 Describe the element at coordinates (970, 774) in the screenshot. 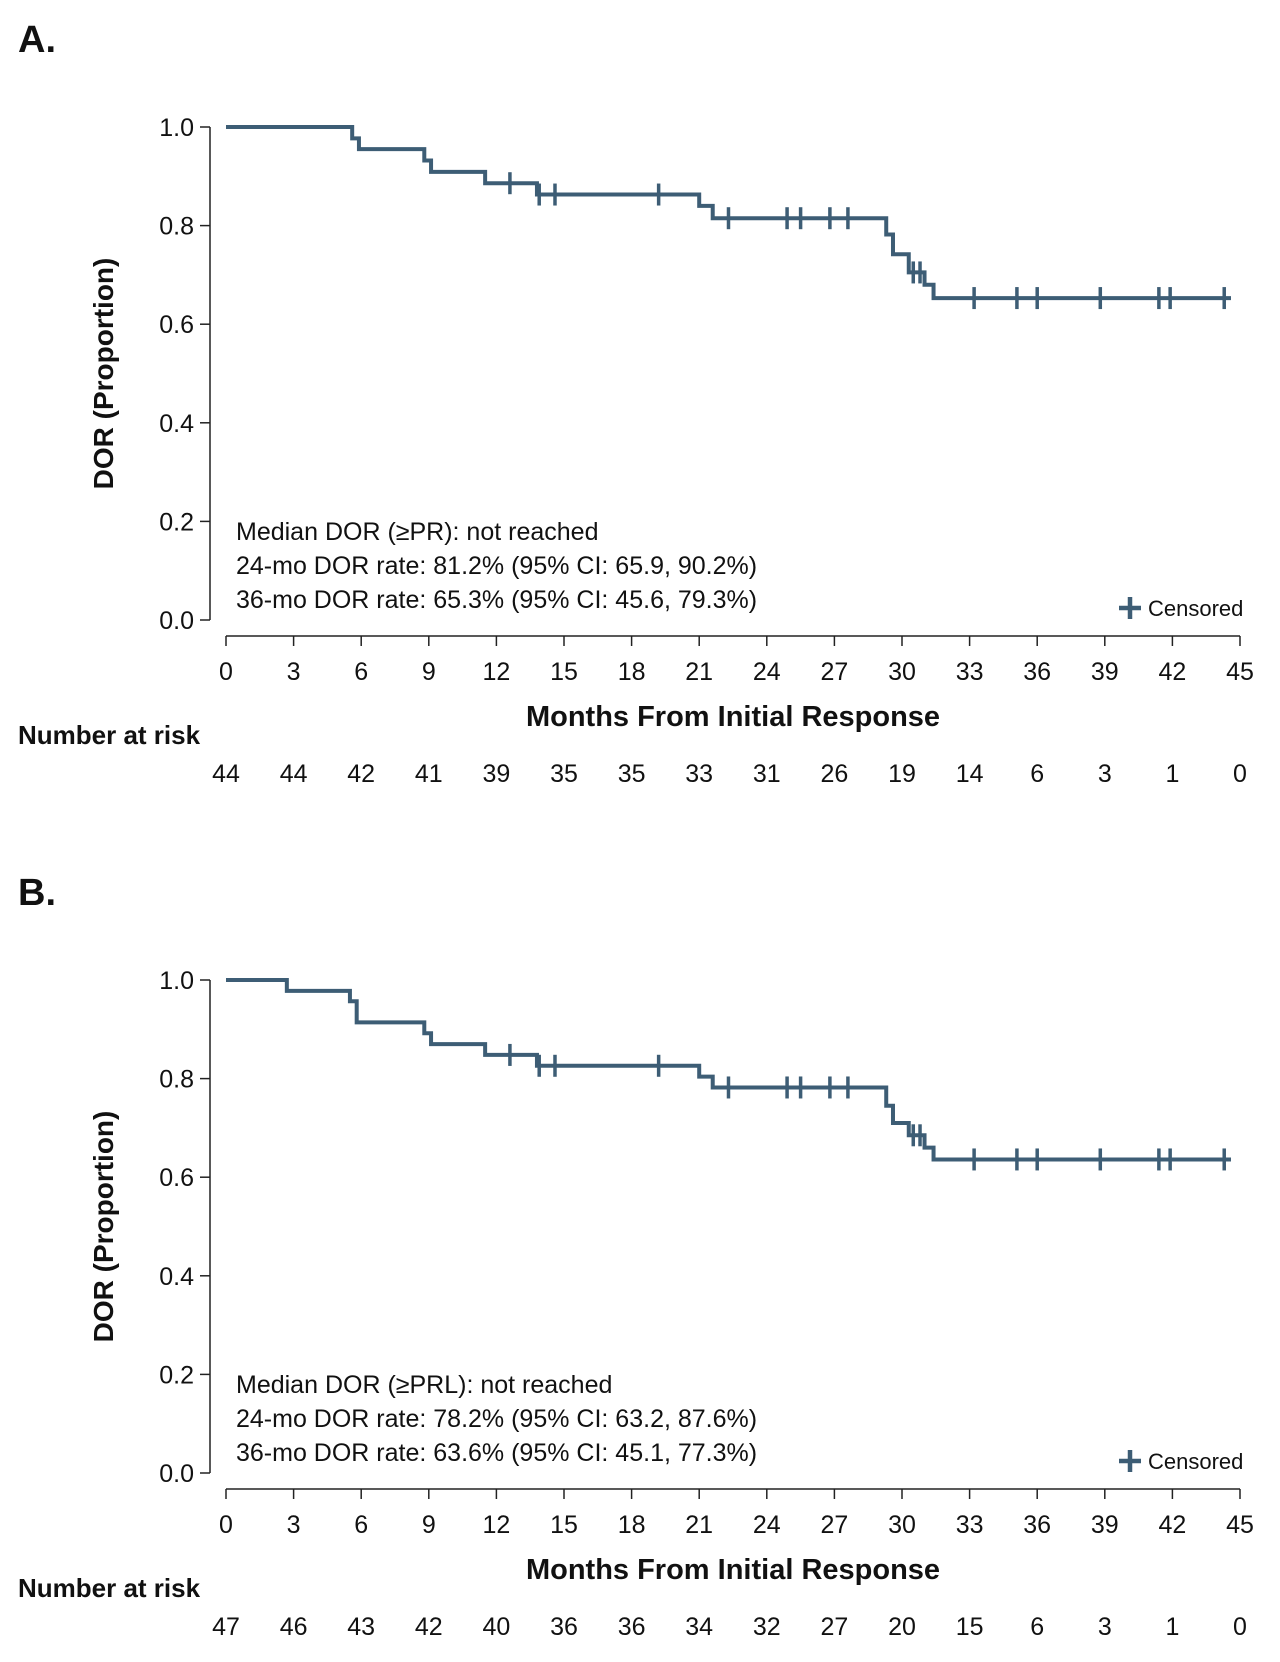

I see `risk-count: 14` at that location.